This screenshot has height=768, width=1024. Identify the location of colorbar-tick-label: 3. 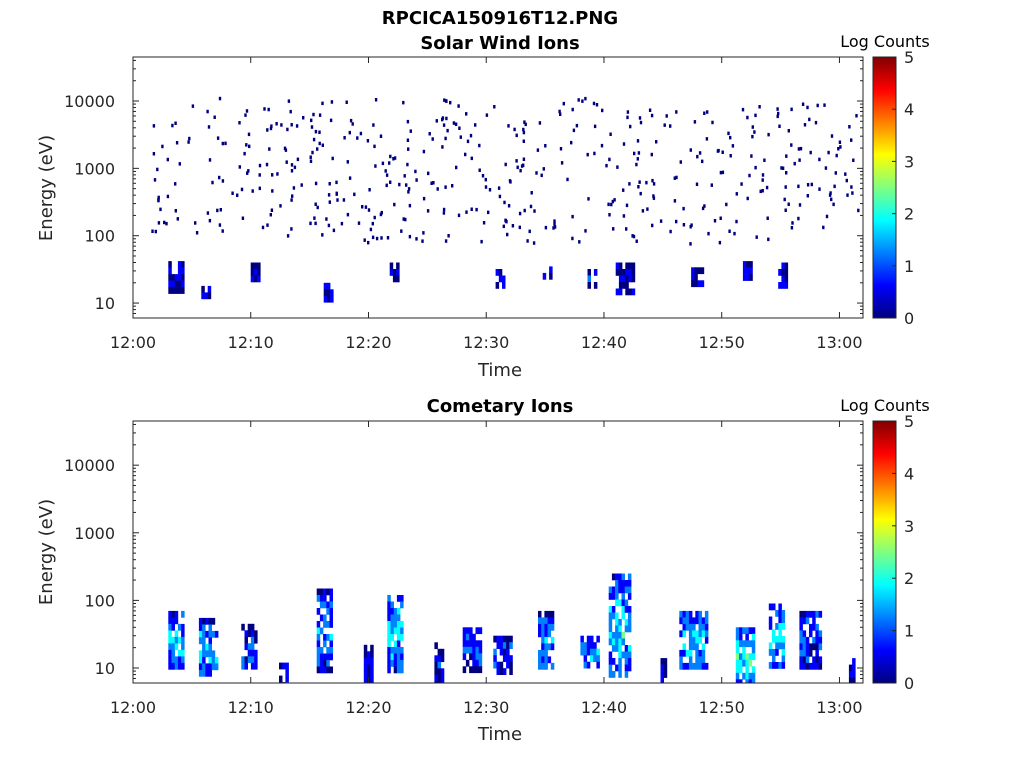
(909, 161).